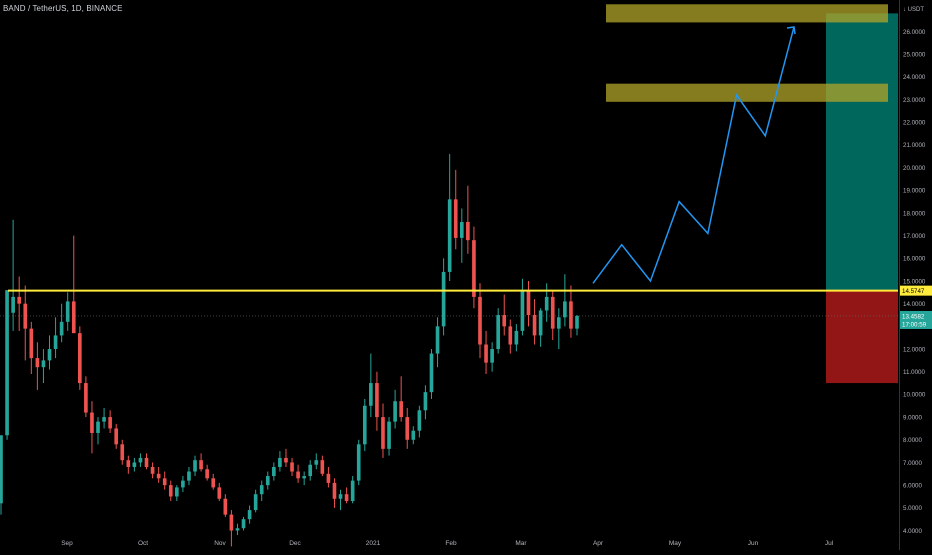  I want to click on price-tick-label: 26.0000, so click(914, 32).